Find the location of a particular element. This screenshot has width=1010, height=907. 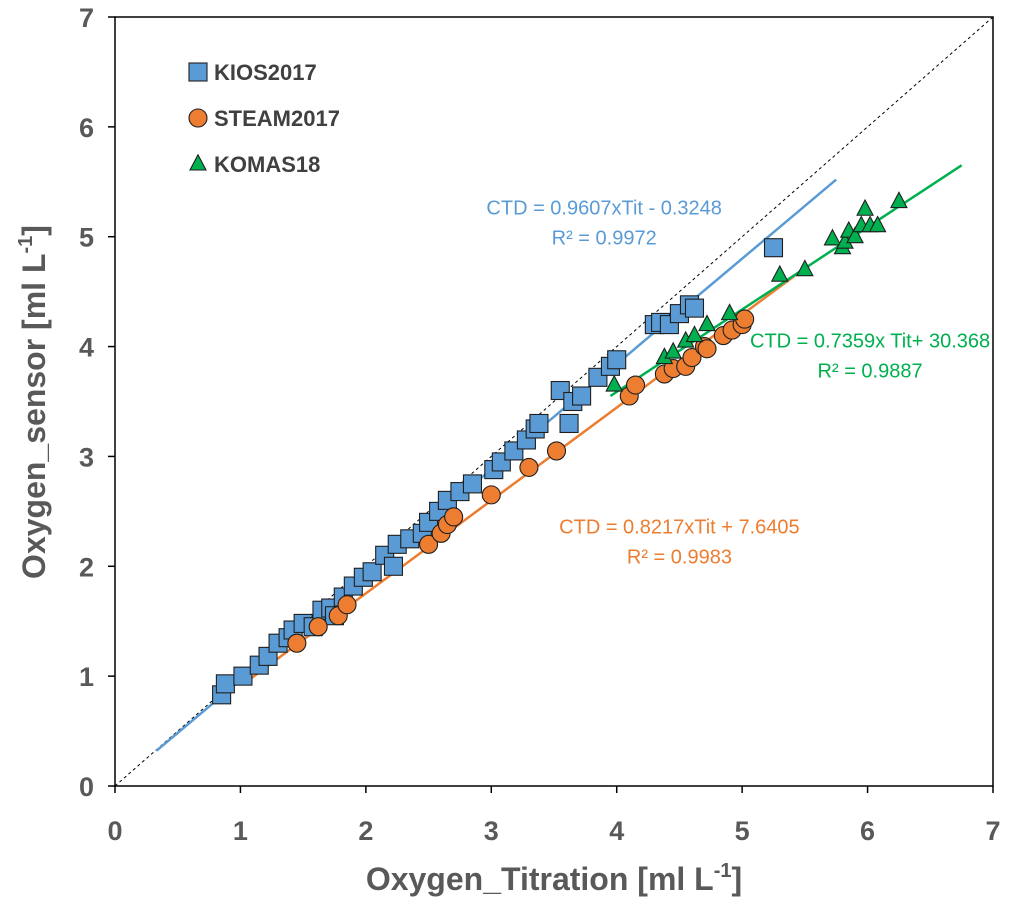

y-axis-title: Oxygen_sensor [ml L-1] is located at coordinates (33, 402).